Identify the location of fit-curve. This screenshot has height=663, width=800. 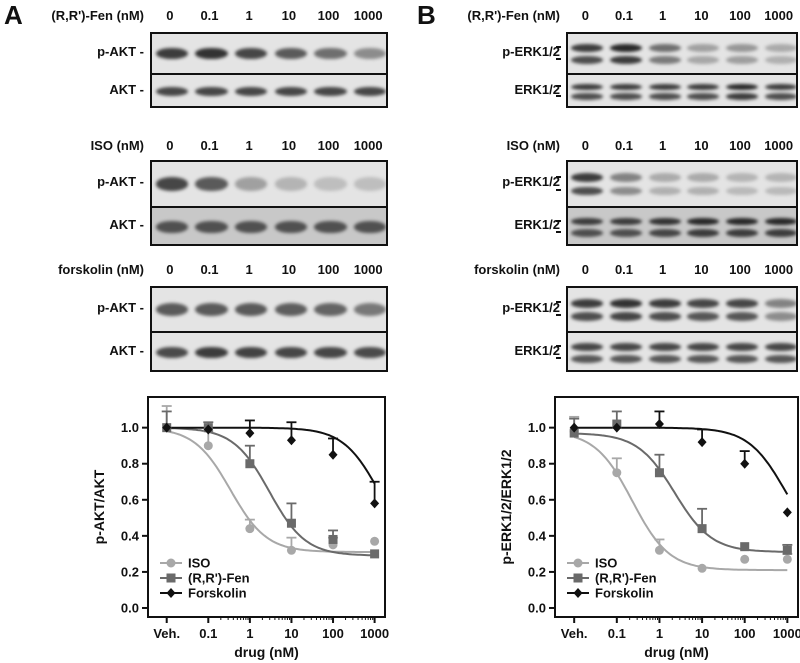
(680, 504).